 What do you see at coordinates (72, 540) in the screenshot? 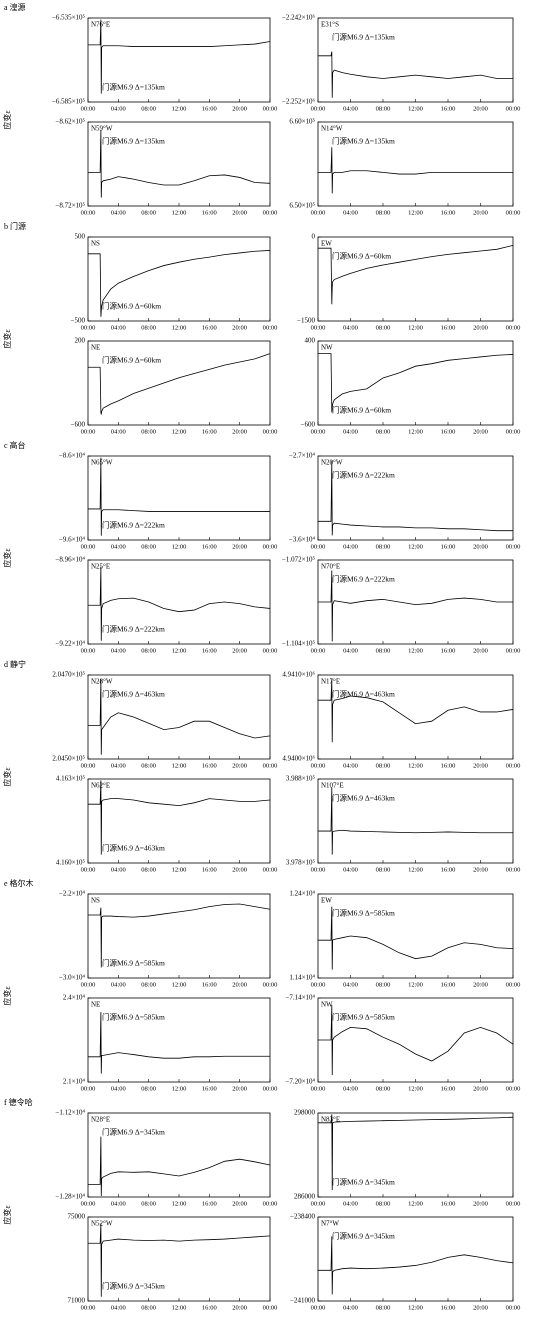
I see `y-tick-label: −9.6×10⁴` at bounding box center [72, 540].